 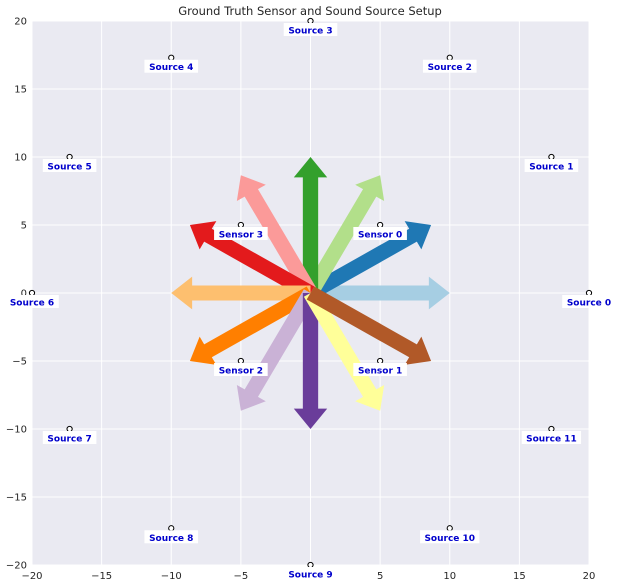 I want to click on source-label-text: Source 6, so click(x=32, y=304).